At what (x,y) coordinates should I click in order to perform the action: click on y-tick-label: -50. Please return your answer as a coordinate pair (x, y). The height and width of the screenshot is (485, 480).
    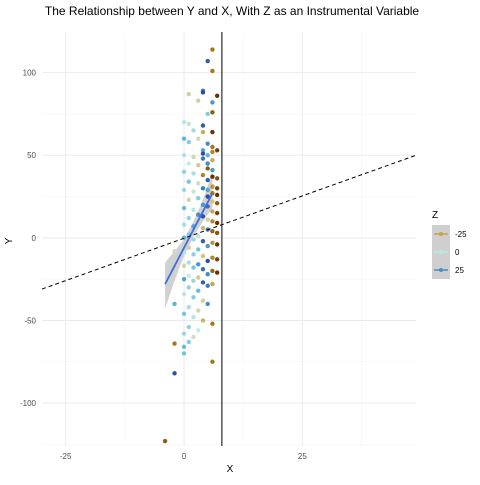
    Looking at the image, I should click on (30, 320).